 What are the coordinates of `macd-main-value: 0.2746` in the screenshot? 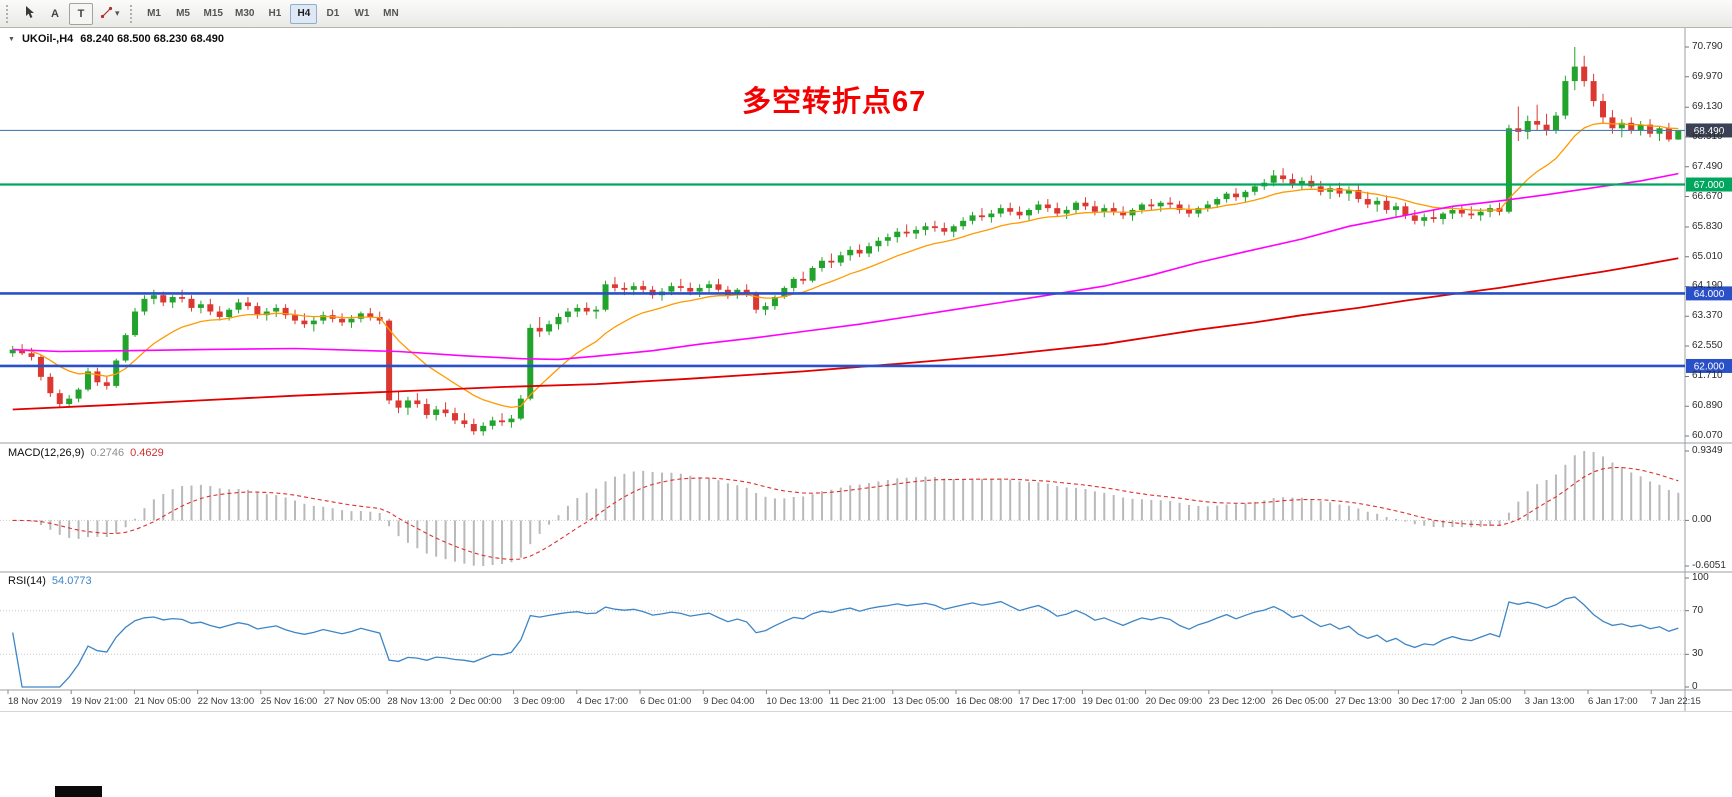 It's located at (107, 453).